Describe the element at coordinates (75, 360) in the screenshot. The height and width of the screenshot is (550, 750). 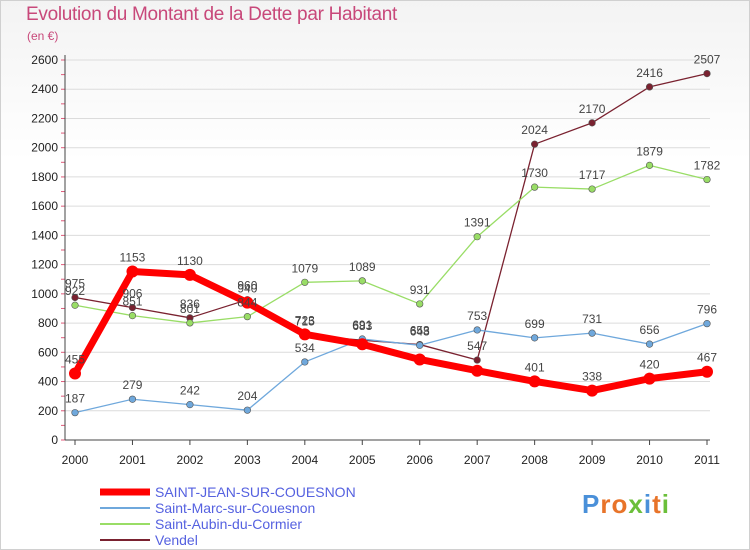
I see `data-label: 455` at that location.